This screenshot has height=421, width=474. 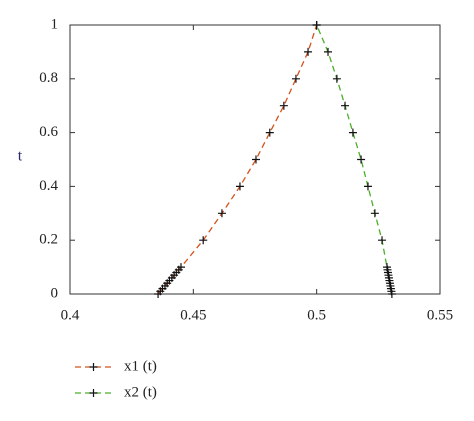 I want to click on series-line, so click(x=354, y=159).